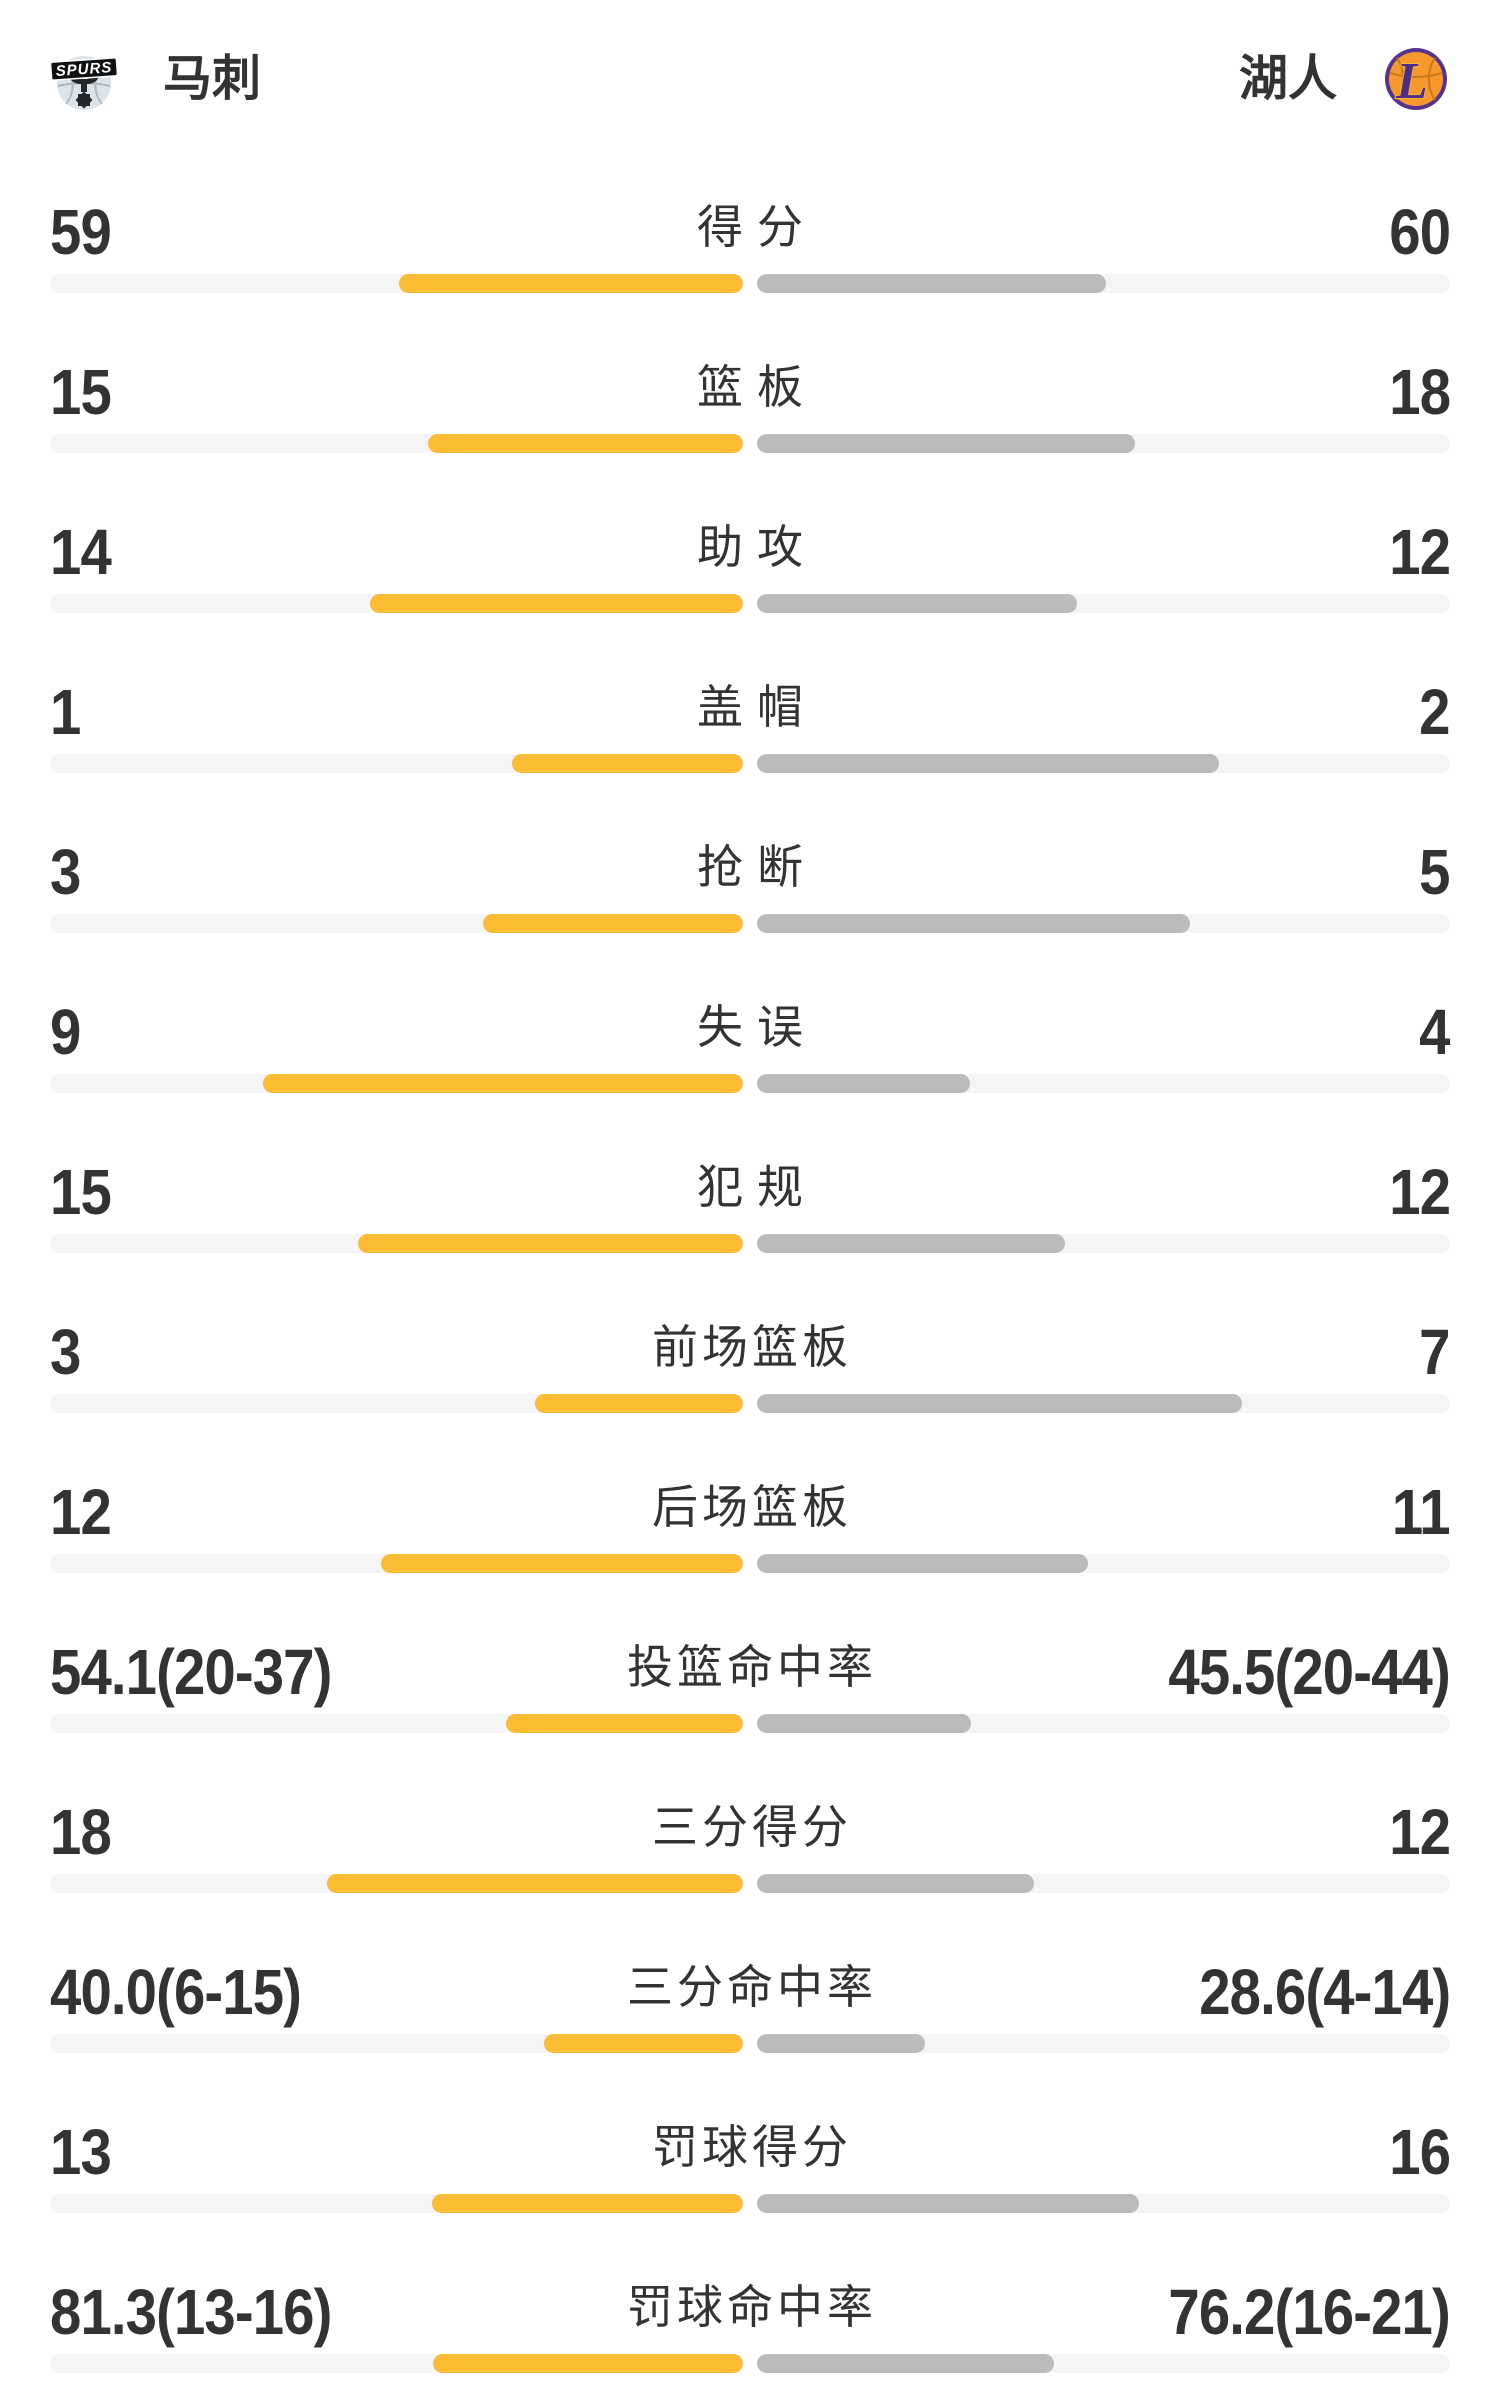 The width and height of the screenshot is (1500, 2400). Describe the element at coordinates (752, 1827) in the screenshot. I see `stat-label: 三分得分` at that location.